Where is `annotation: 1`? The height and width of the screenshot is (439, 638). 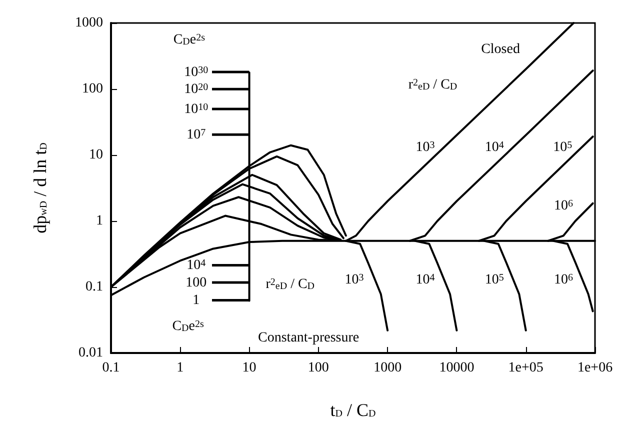 annotation: 1 is located at coordinates (196, 300).